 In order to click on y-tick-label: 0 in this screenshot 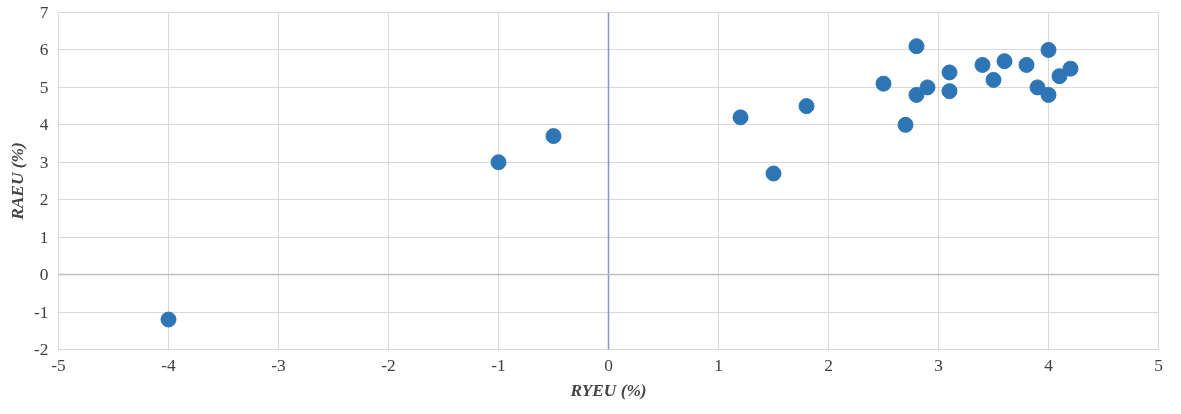, I will do `click(44, 275)`.